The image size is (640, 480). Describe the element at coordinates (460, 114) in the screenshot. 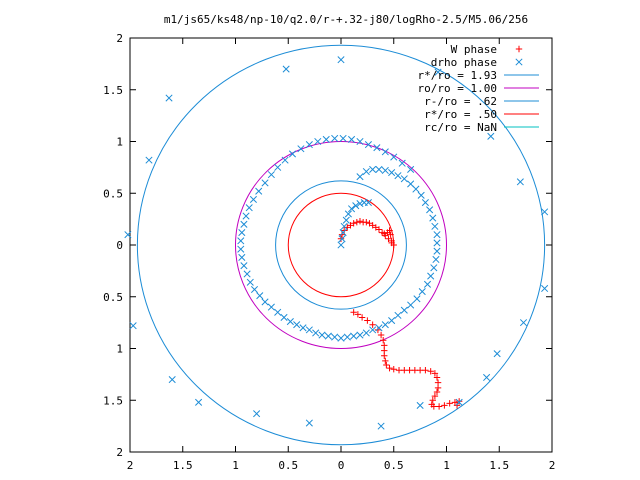

I see `legend-label: r*/ro = .50` at that location.